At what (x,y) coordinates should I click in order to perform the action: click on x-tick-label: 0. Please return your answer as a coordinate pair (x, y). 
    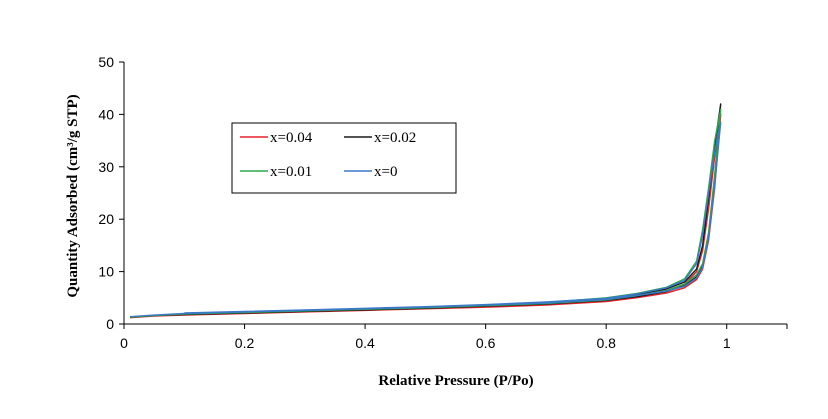
    Looking at the image, I should click on (124, 343).